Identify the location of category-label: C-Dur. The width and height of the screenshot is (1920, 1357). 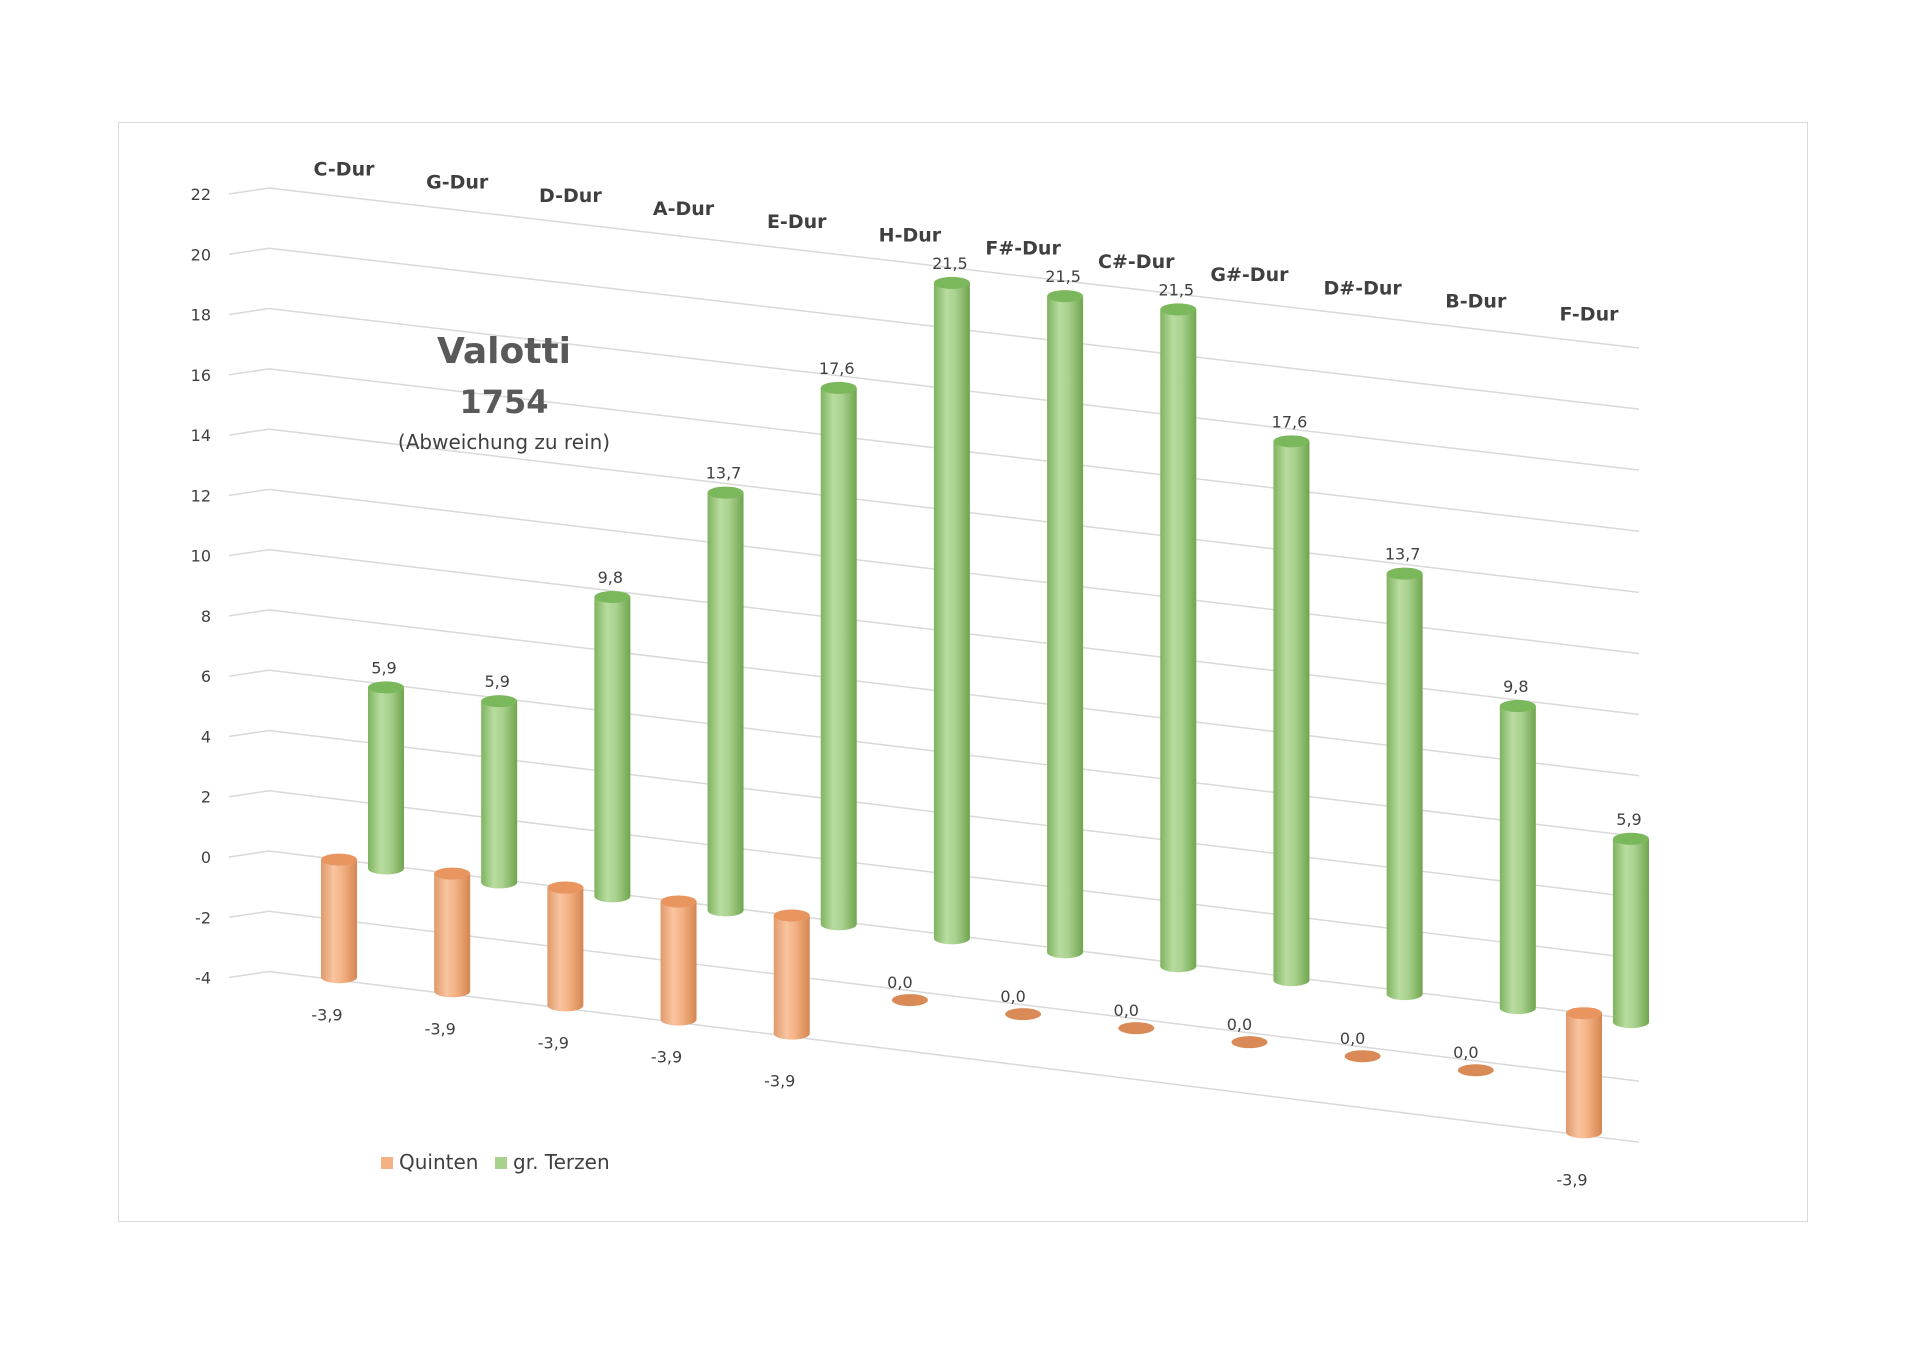
(345, 169).